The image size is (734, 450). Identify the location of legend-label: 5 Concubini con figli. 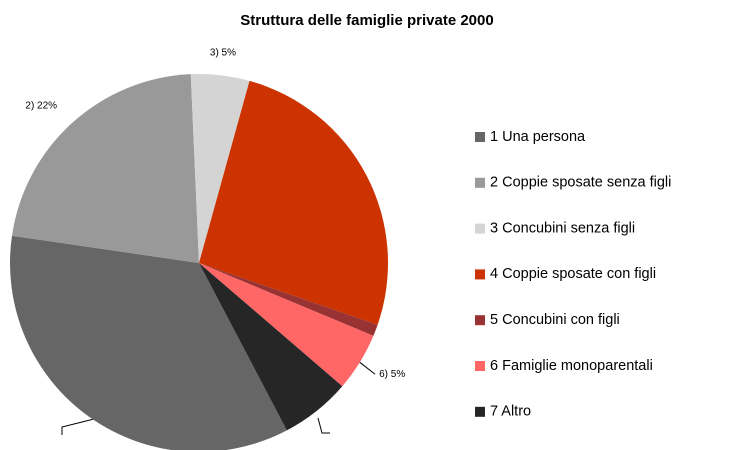
(555, 320).